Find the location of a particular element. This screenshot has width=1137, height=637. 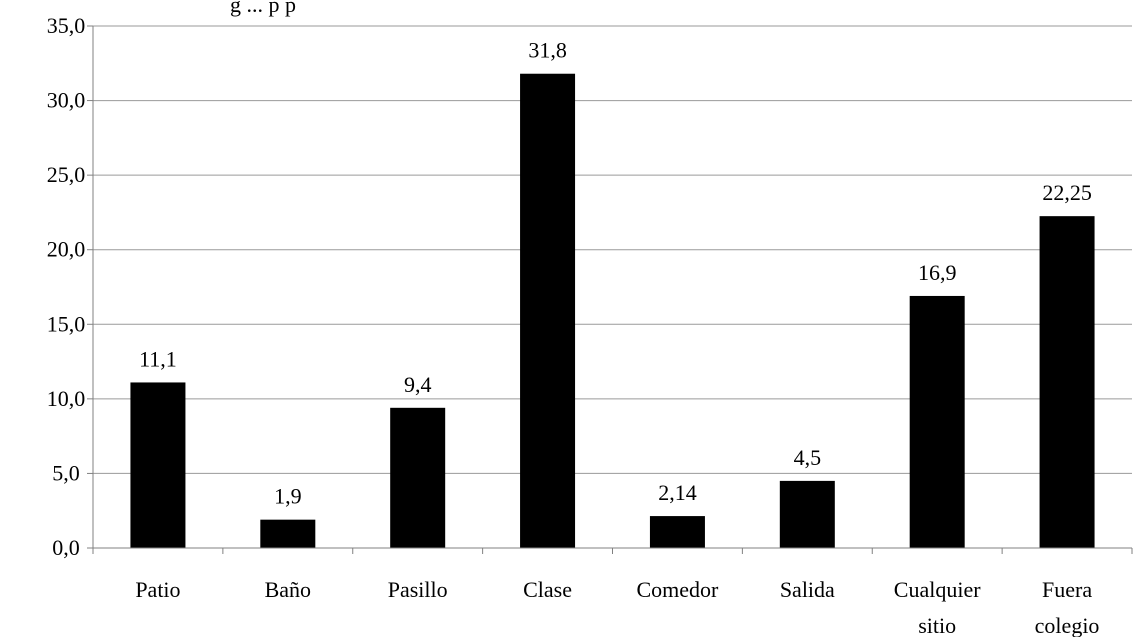

y-tick-label: 5,0 is located at coordinates (66, 472).